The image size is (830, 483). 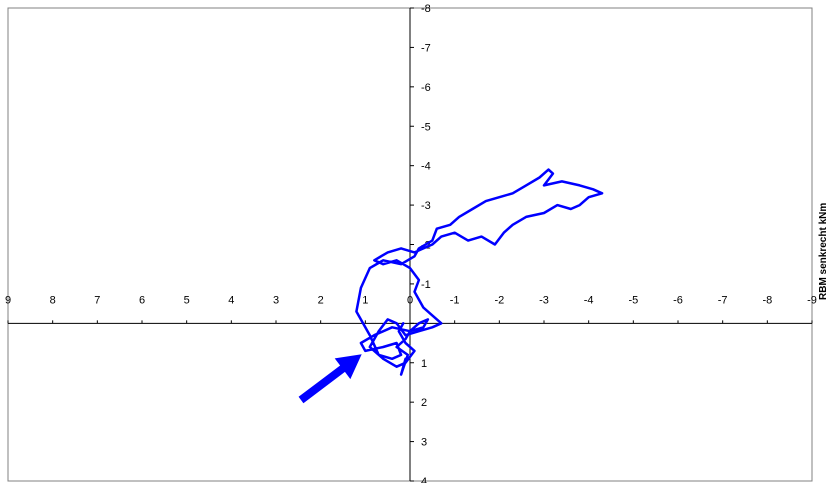 I want to click on y-tick-label: -7, so click(x=426, y=48).